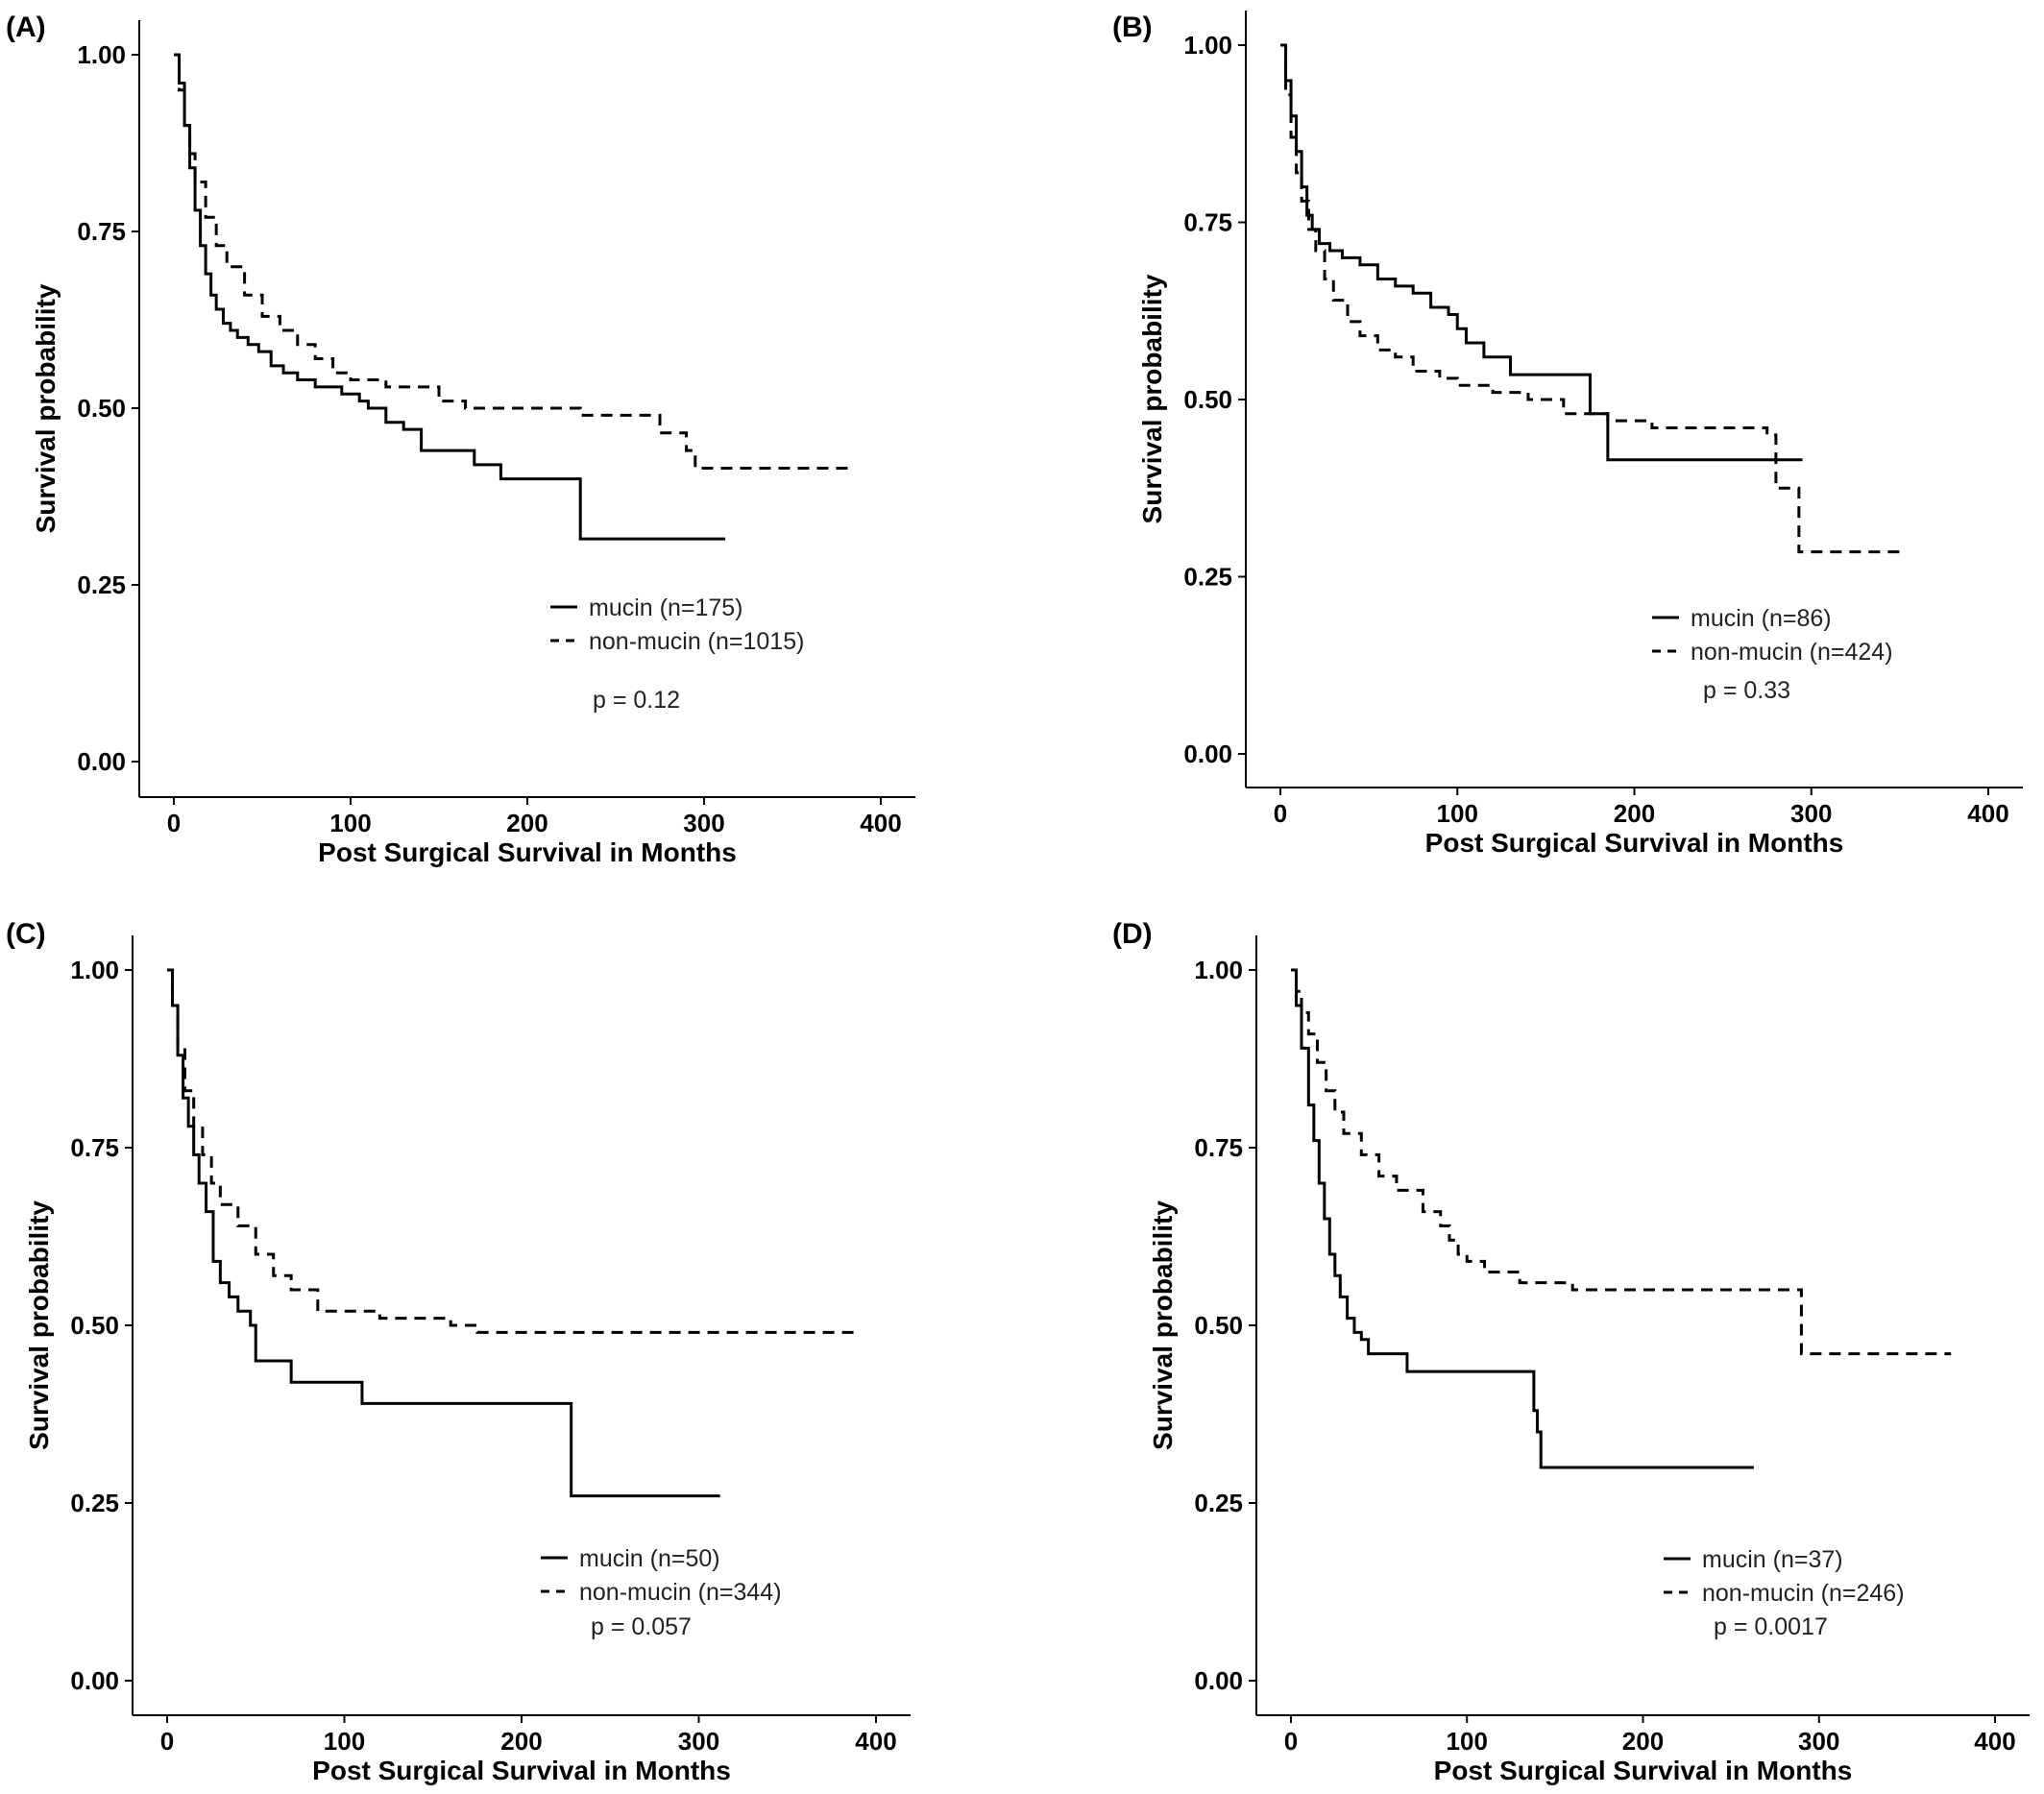 The width and height of the screenshot is (2044, 1794). Describe the element at coordinates (1792, 652) in the screenshot. I see `legend-label: non-mucin (n=424)` at that location.